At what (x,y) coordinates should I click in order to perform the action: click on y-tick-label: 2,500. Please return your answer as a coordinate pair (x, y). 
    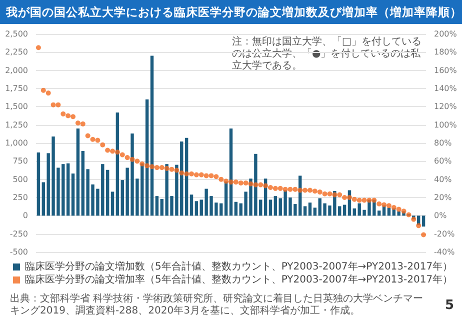
    Looking at the image, I should click on (16, 34).